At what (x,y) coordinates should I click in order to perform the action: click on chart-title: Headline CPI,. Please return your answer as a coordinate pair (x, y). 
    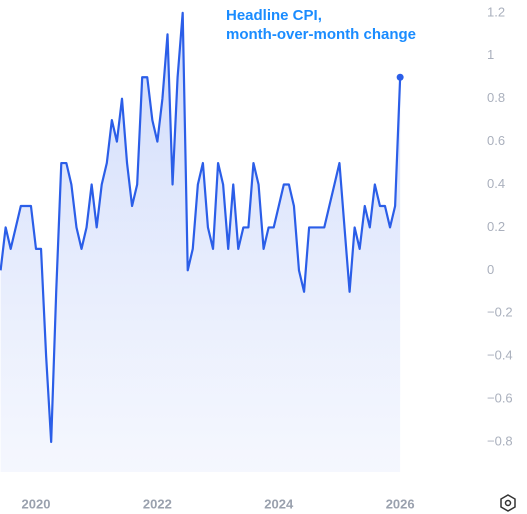
    Looking at the image, I should click on (274, 15).